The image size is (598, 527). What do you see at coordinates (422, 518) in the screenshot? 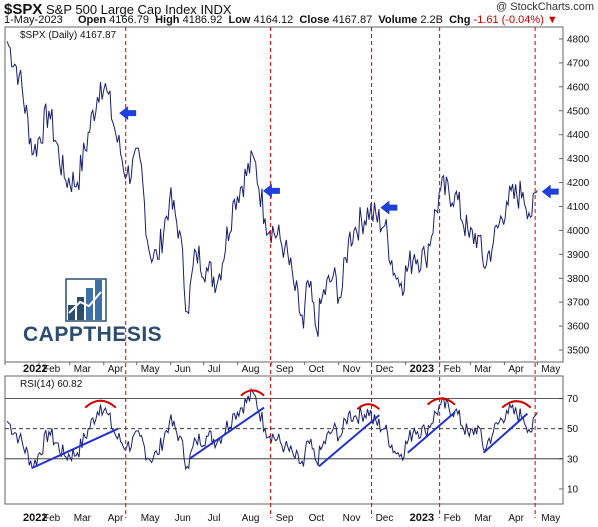
I see `rsi-x-tick-label: 2023` at bounding box center [422, 518].